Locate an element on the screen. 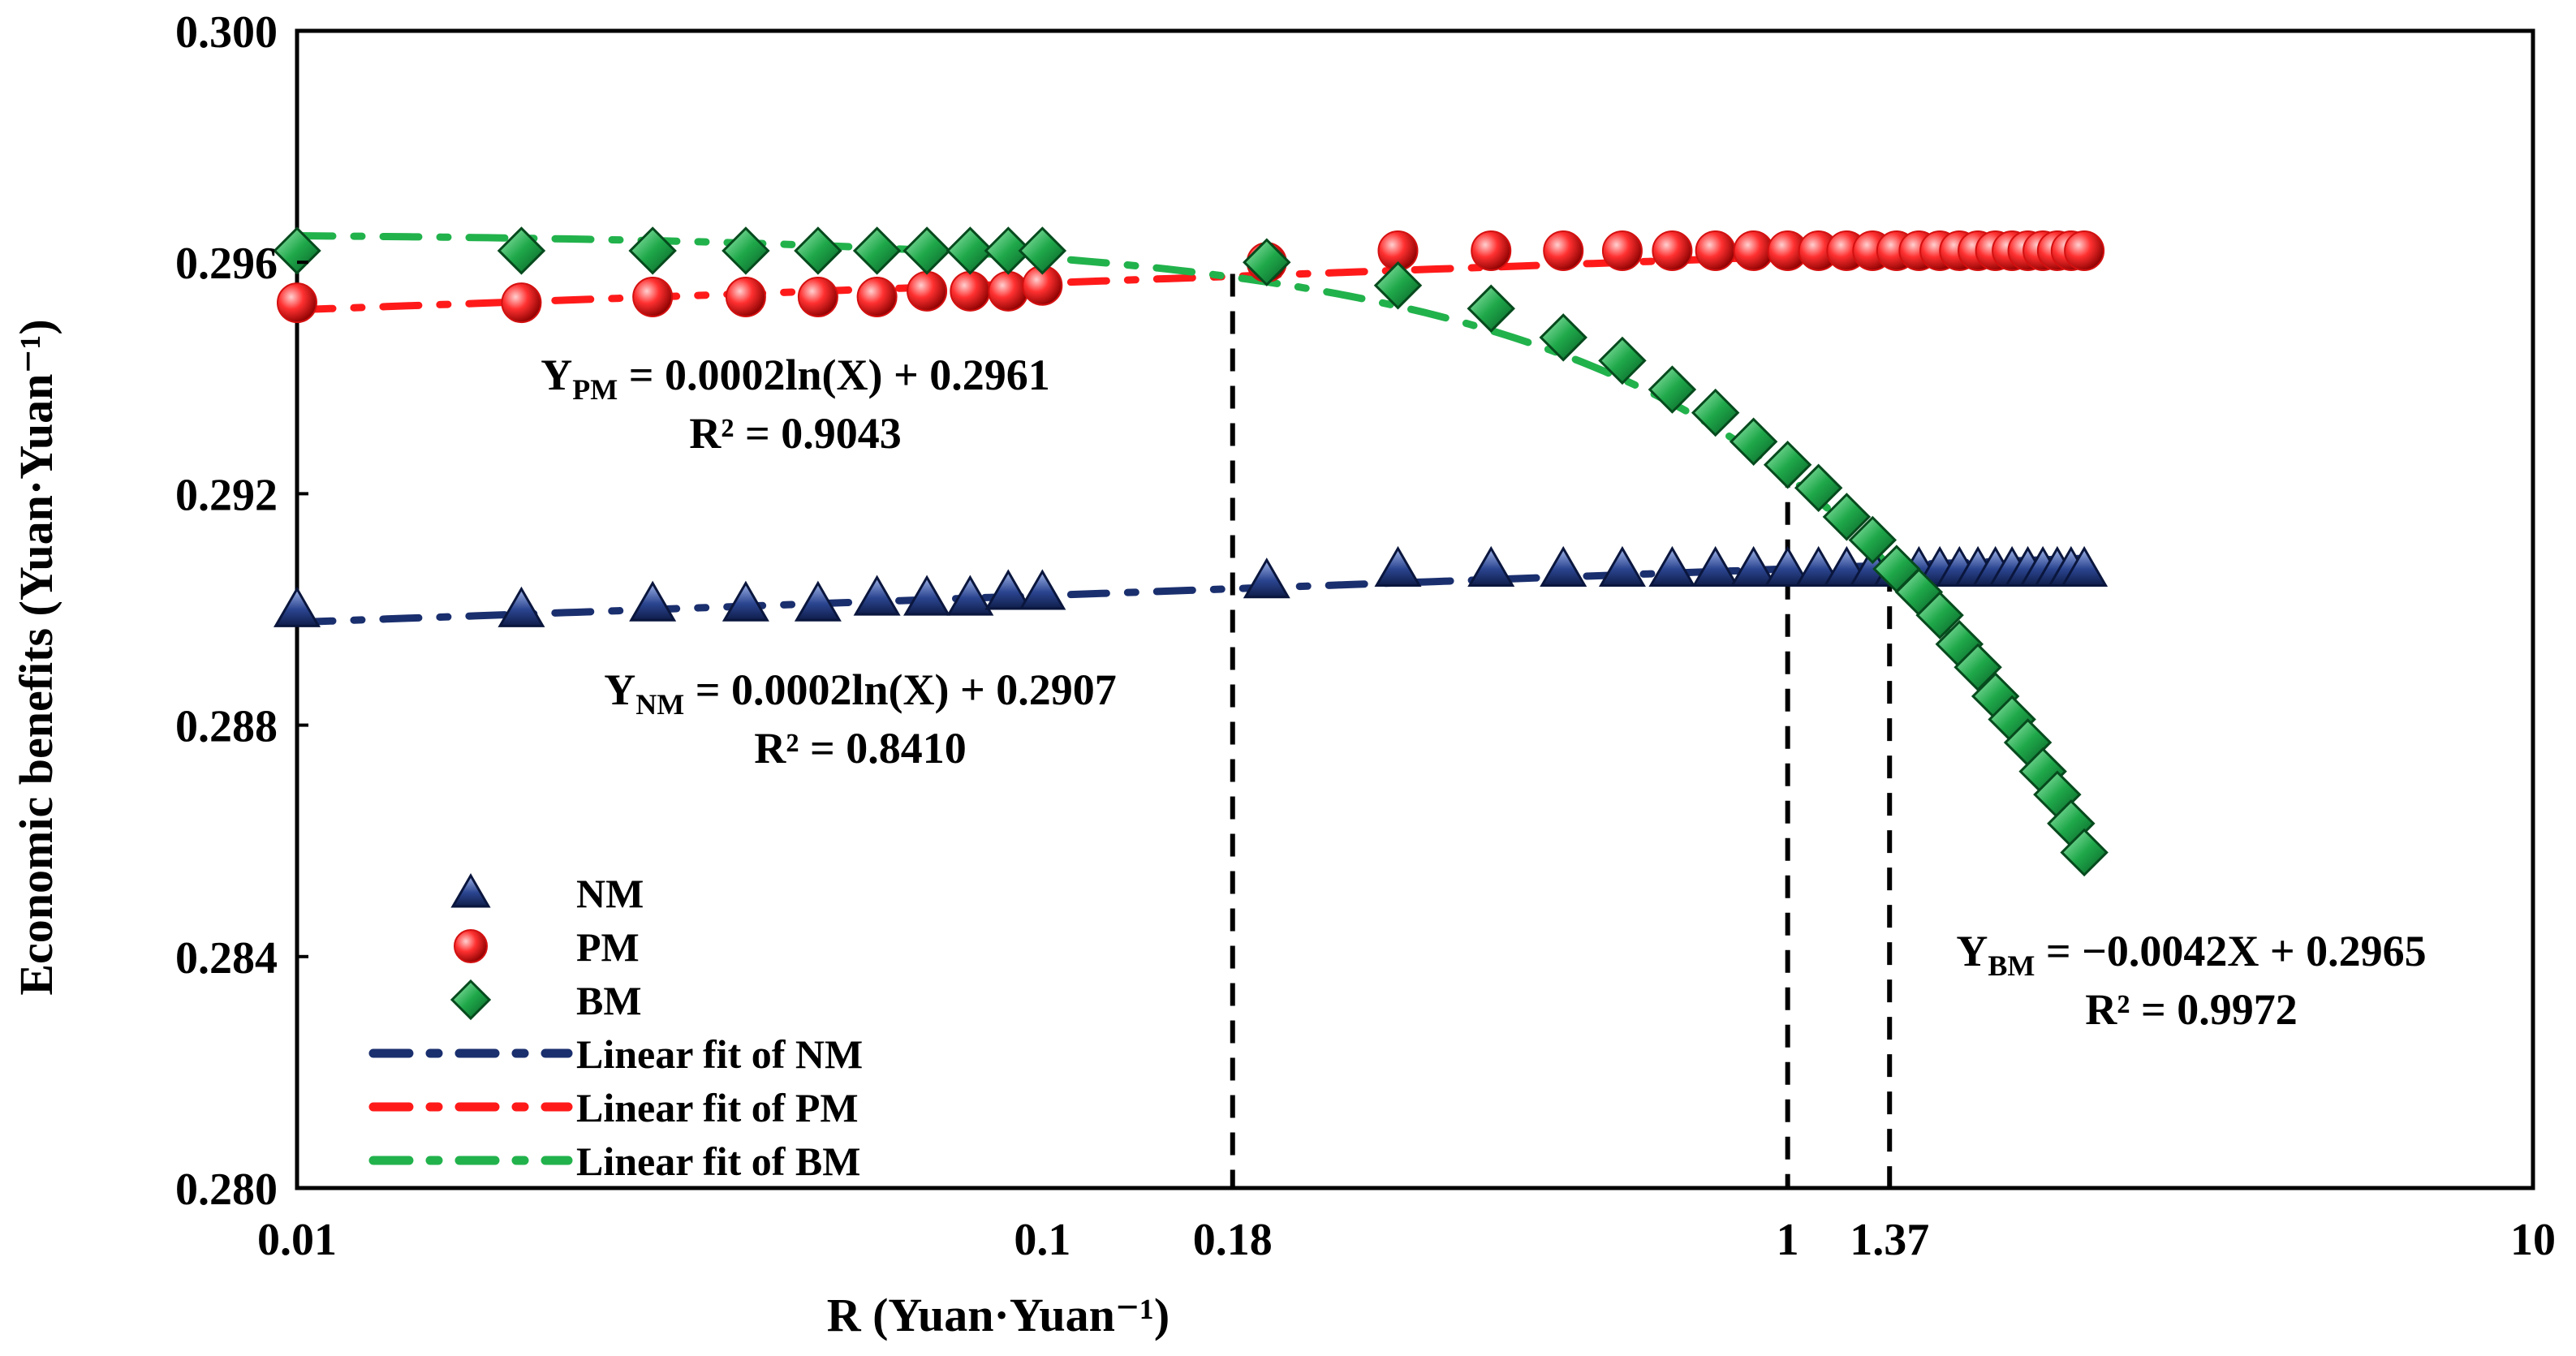 The width and height of the screenshot is (2576, 1356). x-axis-title: R (Yuan·Yuan⁻¹) is located at coordinates (999, 1315).